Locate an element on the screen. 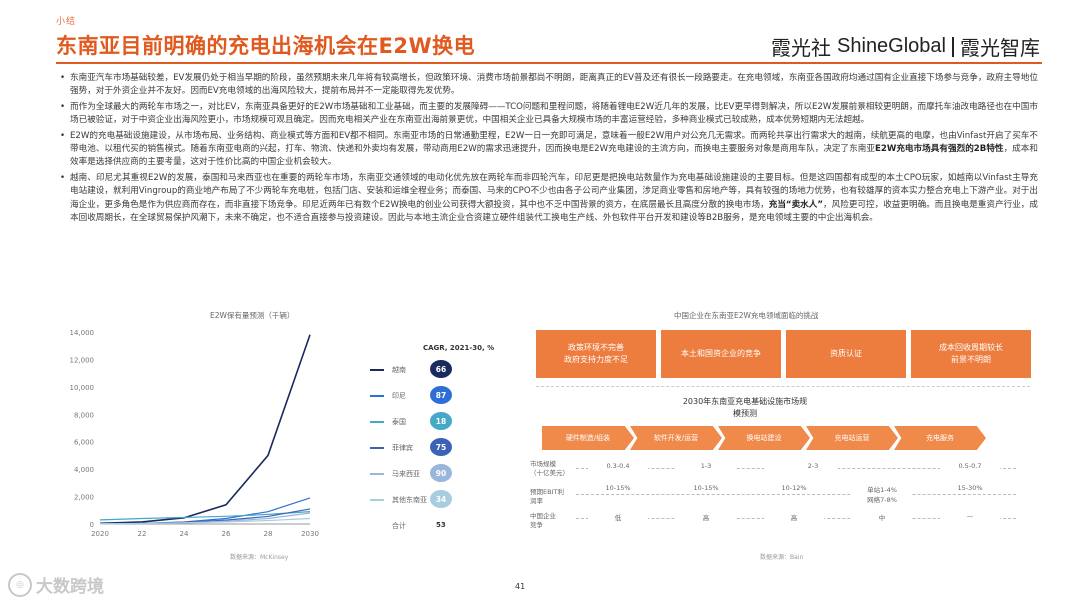 Image resolution: width=1080 pixels, height=607 pixels. y-tick-label: 2,000 is located at coordinates (84, 498).